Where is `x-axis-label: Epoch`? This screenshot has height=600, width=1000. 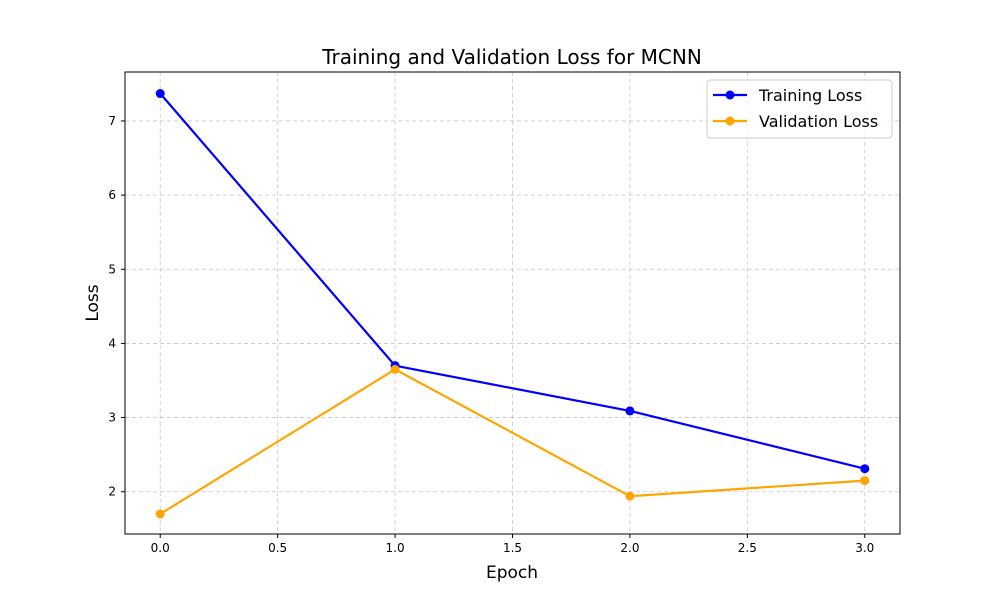 x-axis-label: Epoch is located at coordinates (512, 573).